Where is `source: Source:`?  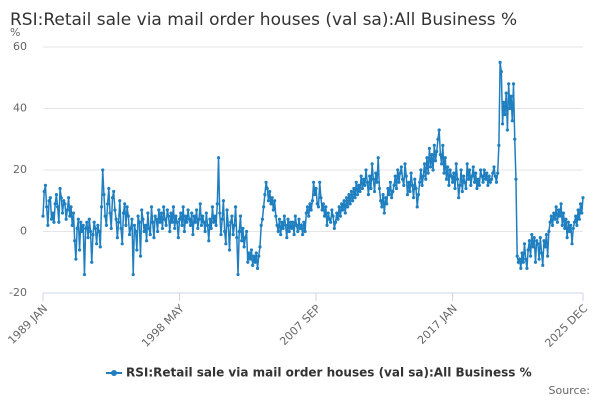
source: Source: is located at coordinates (570, 390).